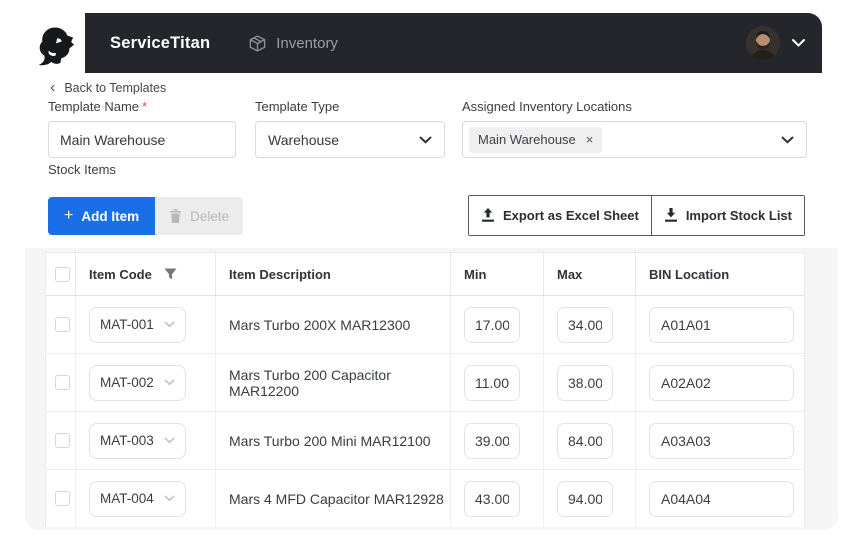  Describe the element at coordinates (69, 215) in the screenshot. I see `plus-icon: +` at that location.